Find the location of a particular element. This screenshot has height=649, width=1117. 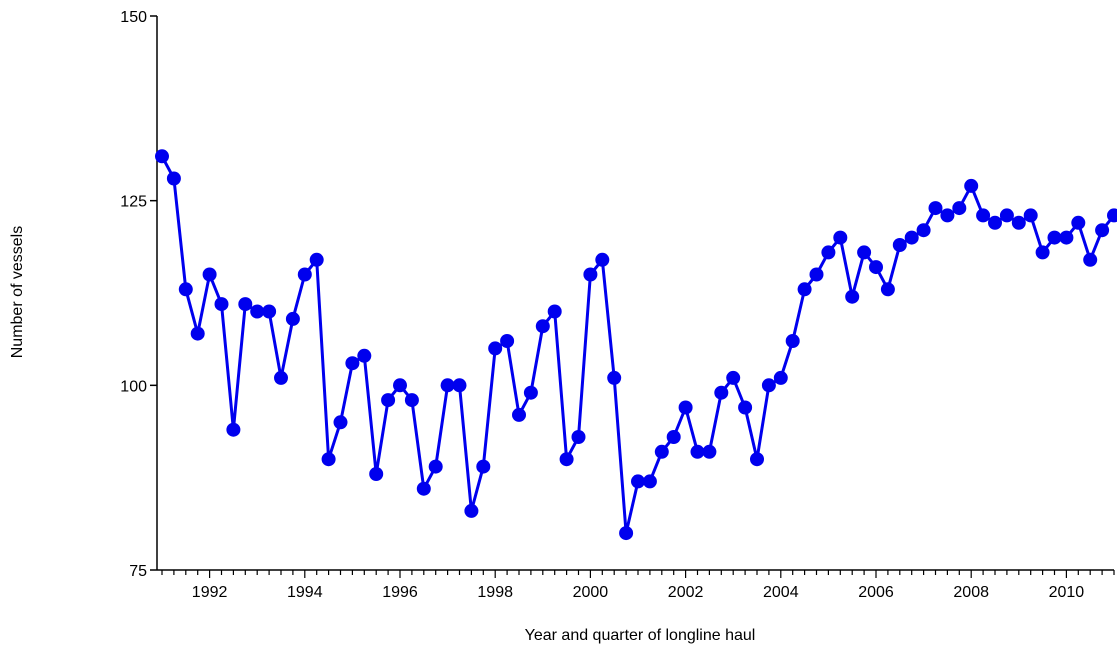

x-tick-label: 2004 is located at coordinates (781, 592).